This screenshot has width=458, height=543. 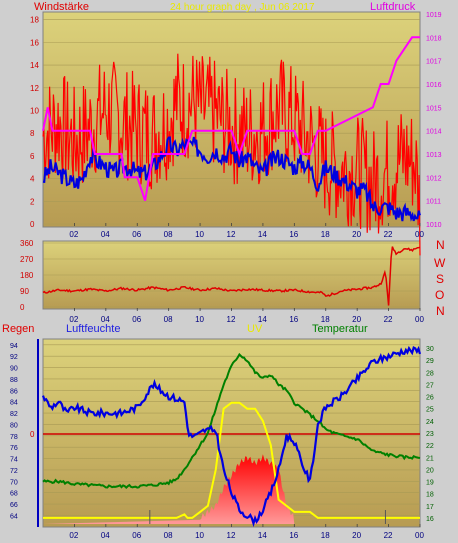 I want to click on humidity-tick-label: 72, so click(x=14, y=471).